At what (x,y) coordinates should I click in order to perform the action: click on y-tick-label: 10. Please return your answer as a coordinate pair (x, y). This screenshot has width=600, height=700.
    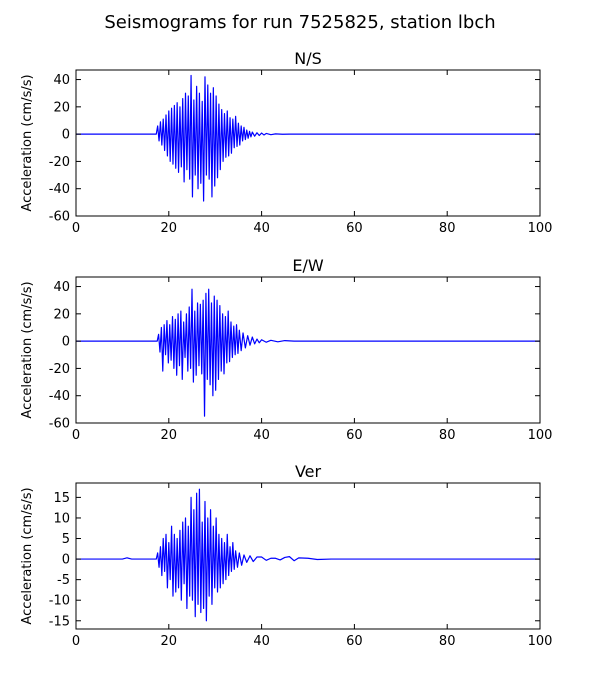
    Looking at the image, I should click on (61, 518).